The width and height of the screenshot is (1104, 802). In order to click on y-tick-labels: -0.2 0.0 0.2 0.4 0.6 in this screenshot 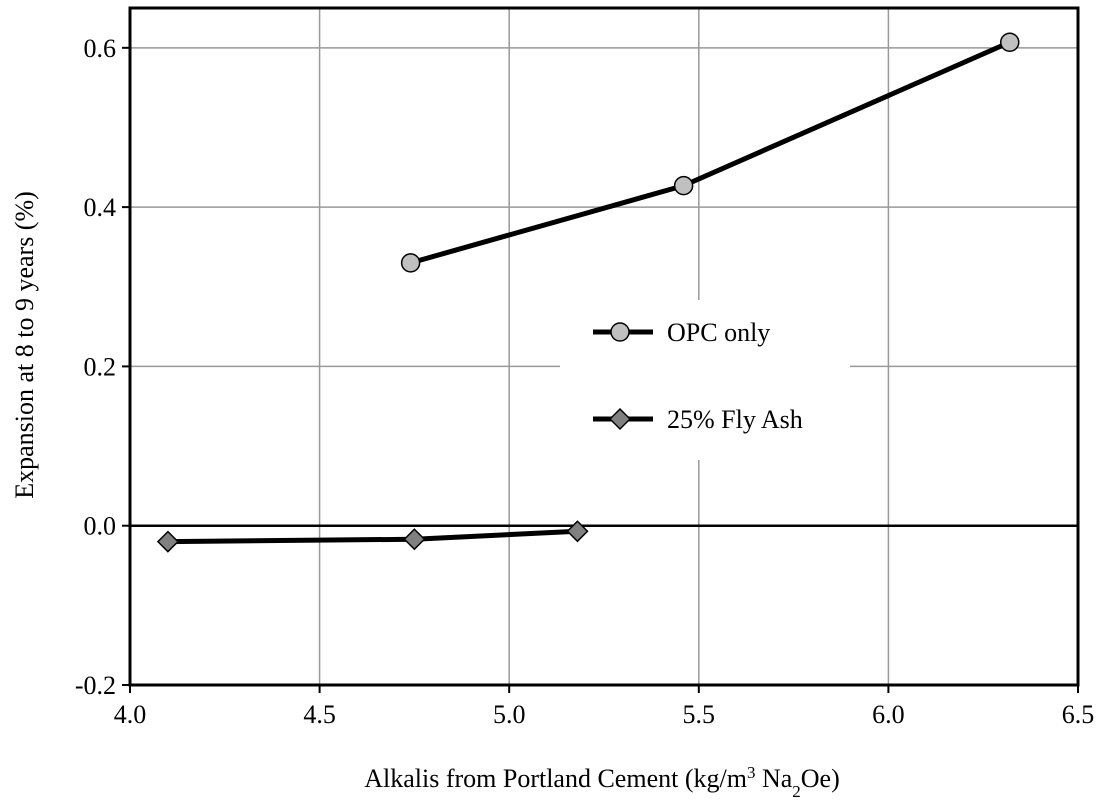, I will do `click(95, 367)`.